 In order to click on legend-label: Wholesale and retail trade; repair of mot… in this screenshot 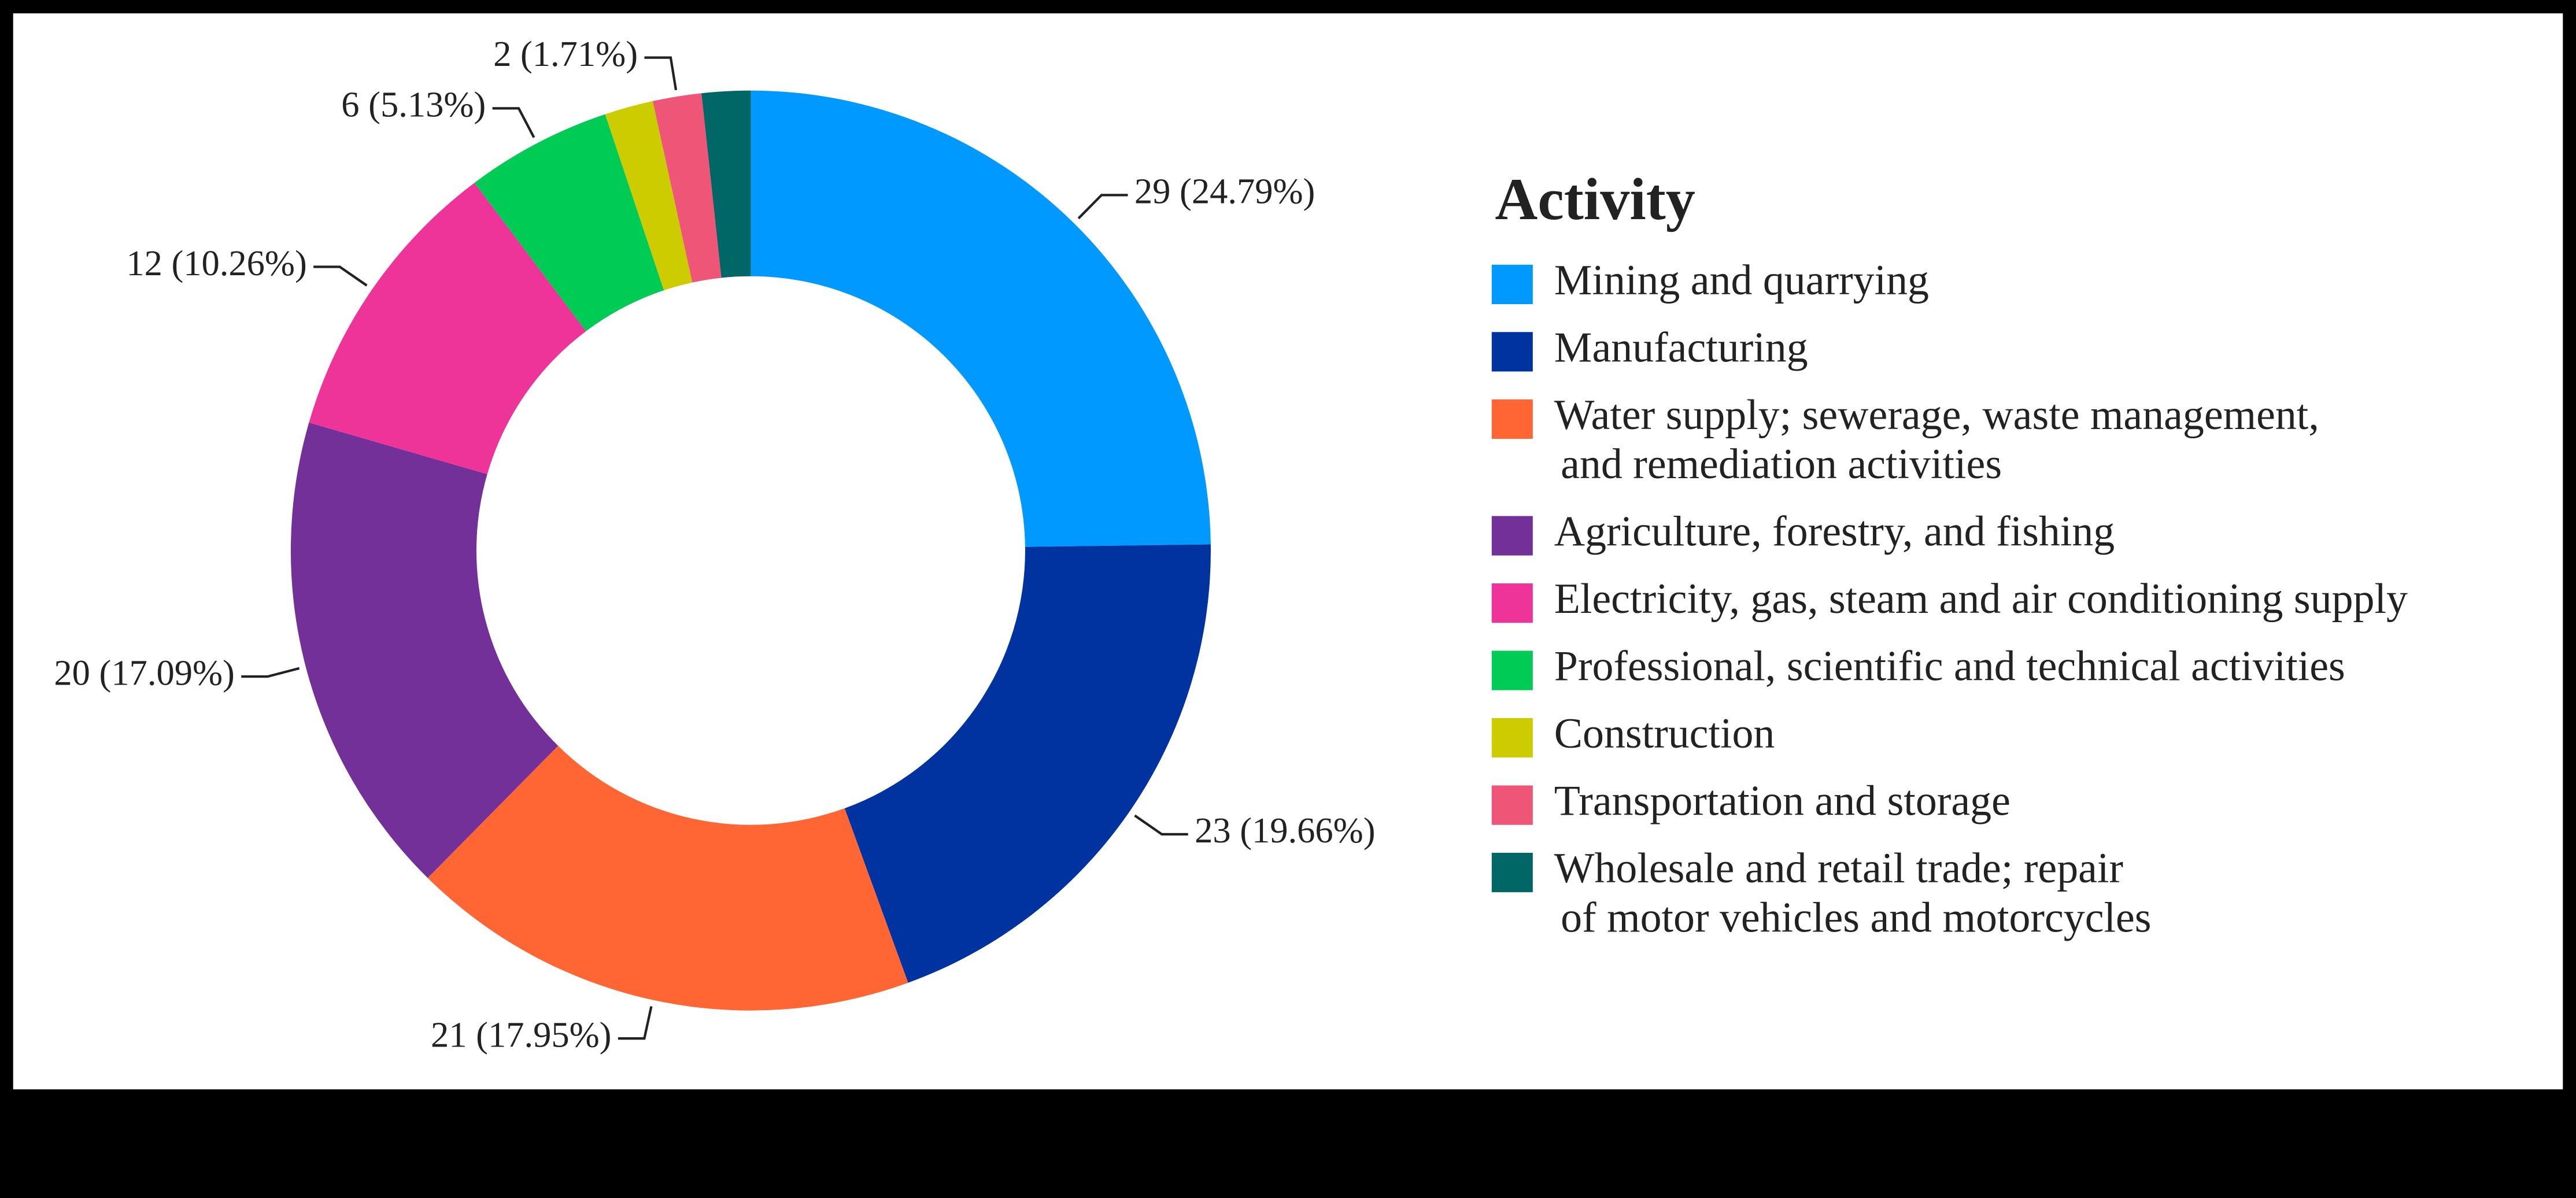, I will do `click(1853, 892)`.